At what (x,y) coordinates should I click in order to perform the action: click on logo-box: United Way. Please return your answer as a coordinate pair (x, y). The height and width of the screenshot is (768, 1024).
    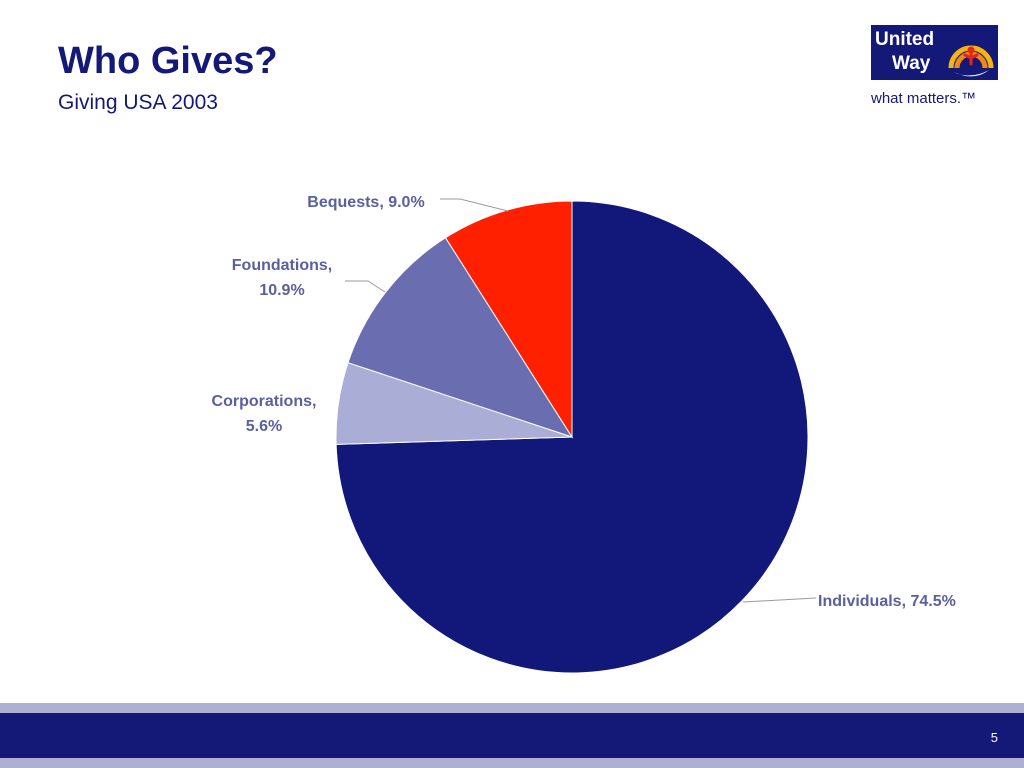
    Looking at the image, I should click on (934, 52).